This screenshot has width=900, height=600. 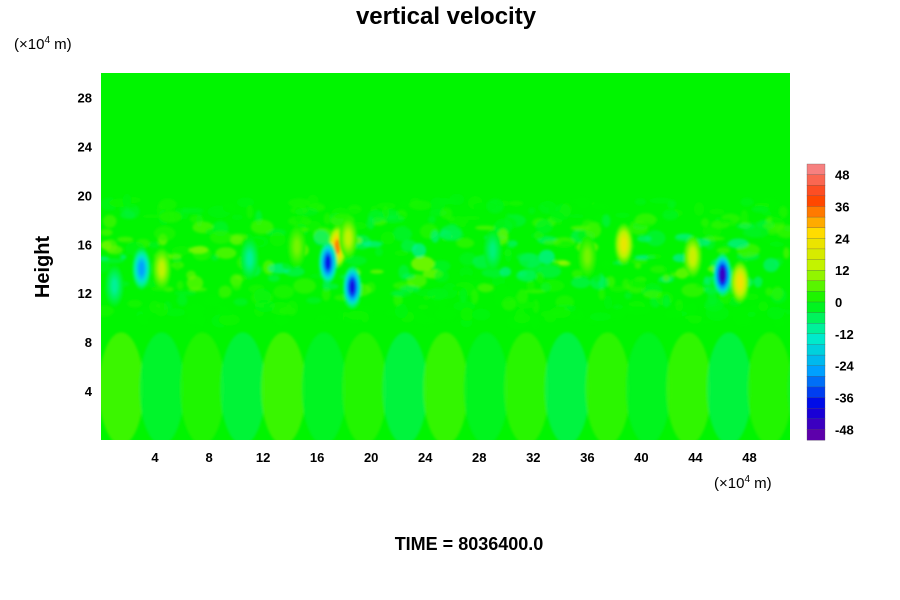 I want to click on x-tick-label: 28, so click(x=479, y=457).